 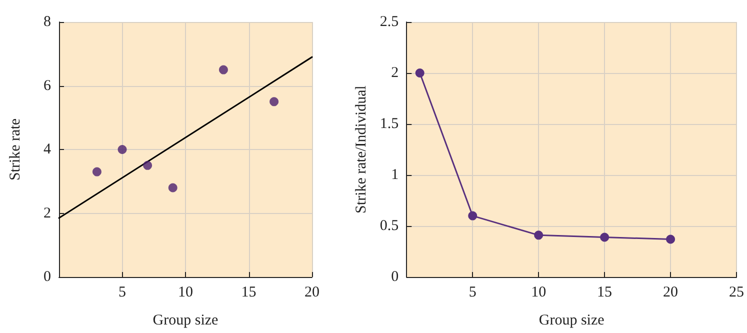 I want to click on y-tick-label: 2.5, so click(x=389, y=22).